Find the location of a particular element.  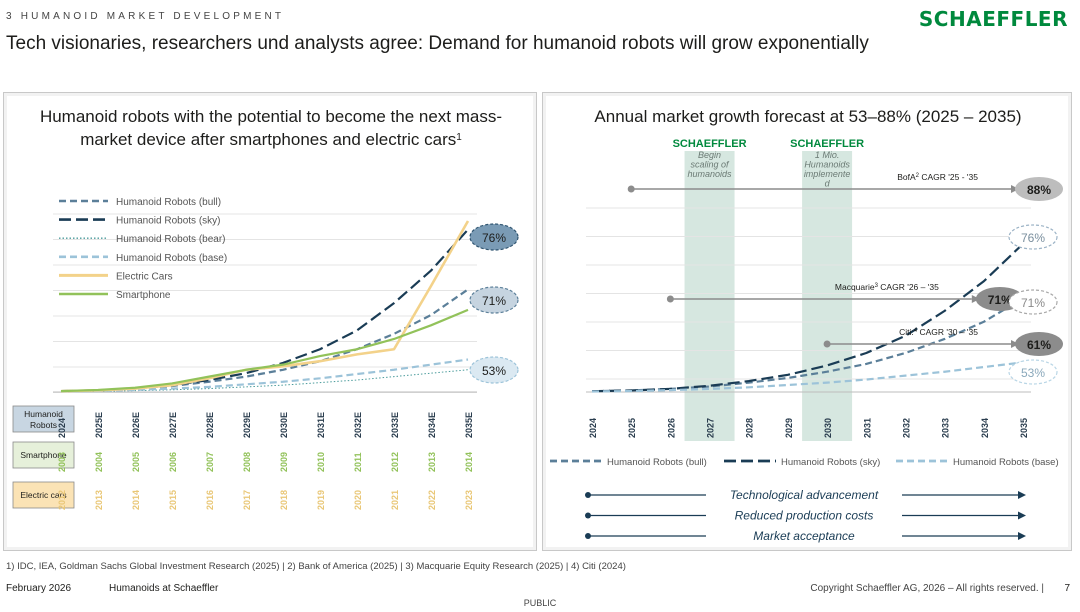

left-robot-year-tick: 2024 is located at coordinates (62, 428).